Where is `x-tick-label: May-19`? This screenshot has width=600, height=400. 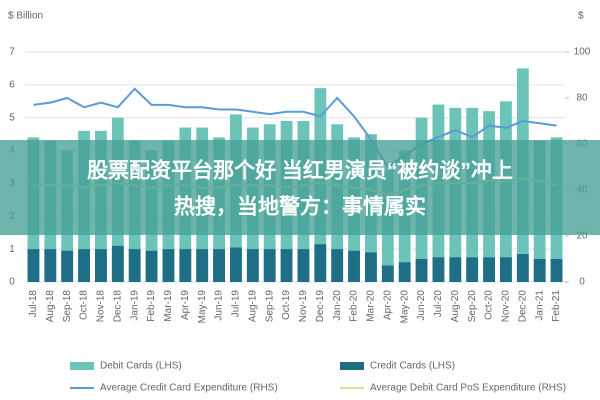 x-tick-label: May-19 is located at coordinates (202, 307).